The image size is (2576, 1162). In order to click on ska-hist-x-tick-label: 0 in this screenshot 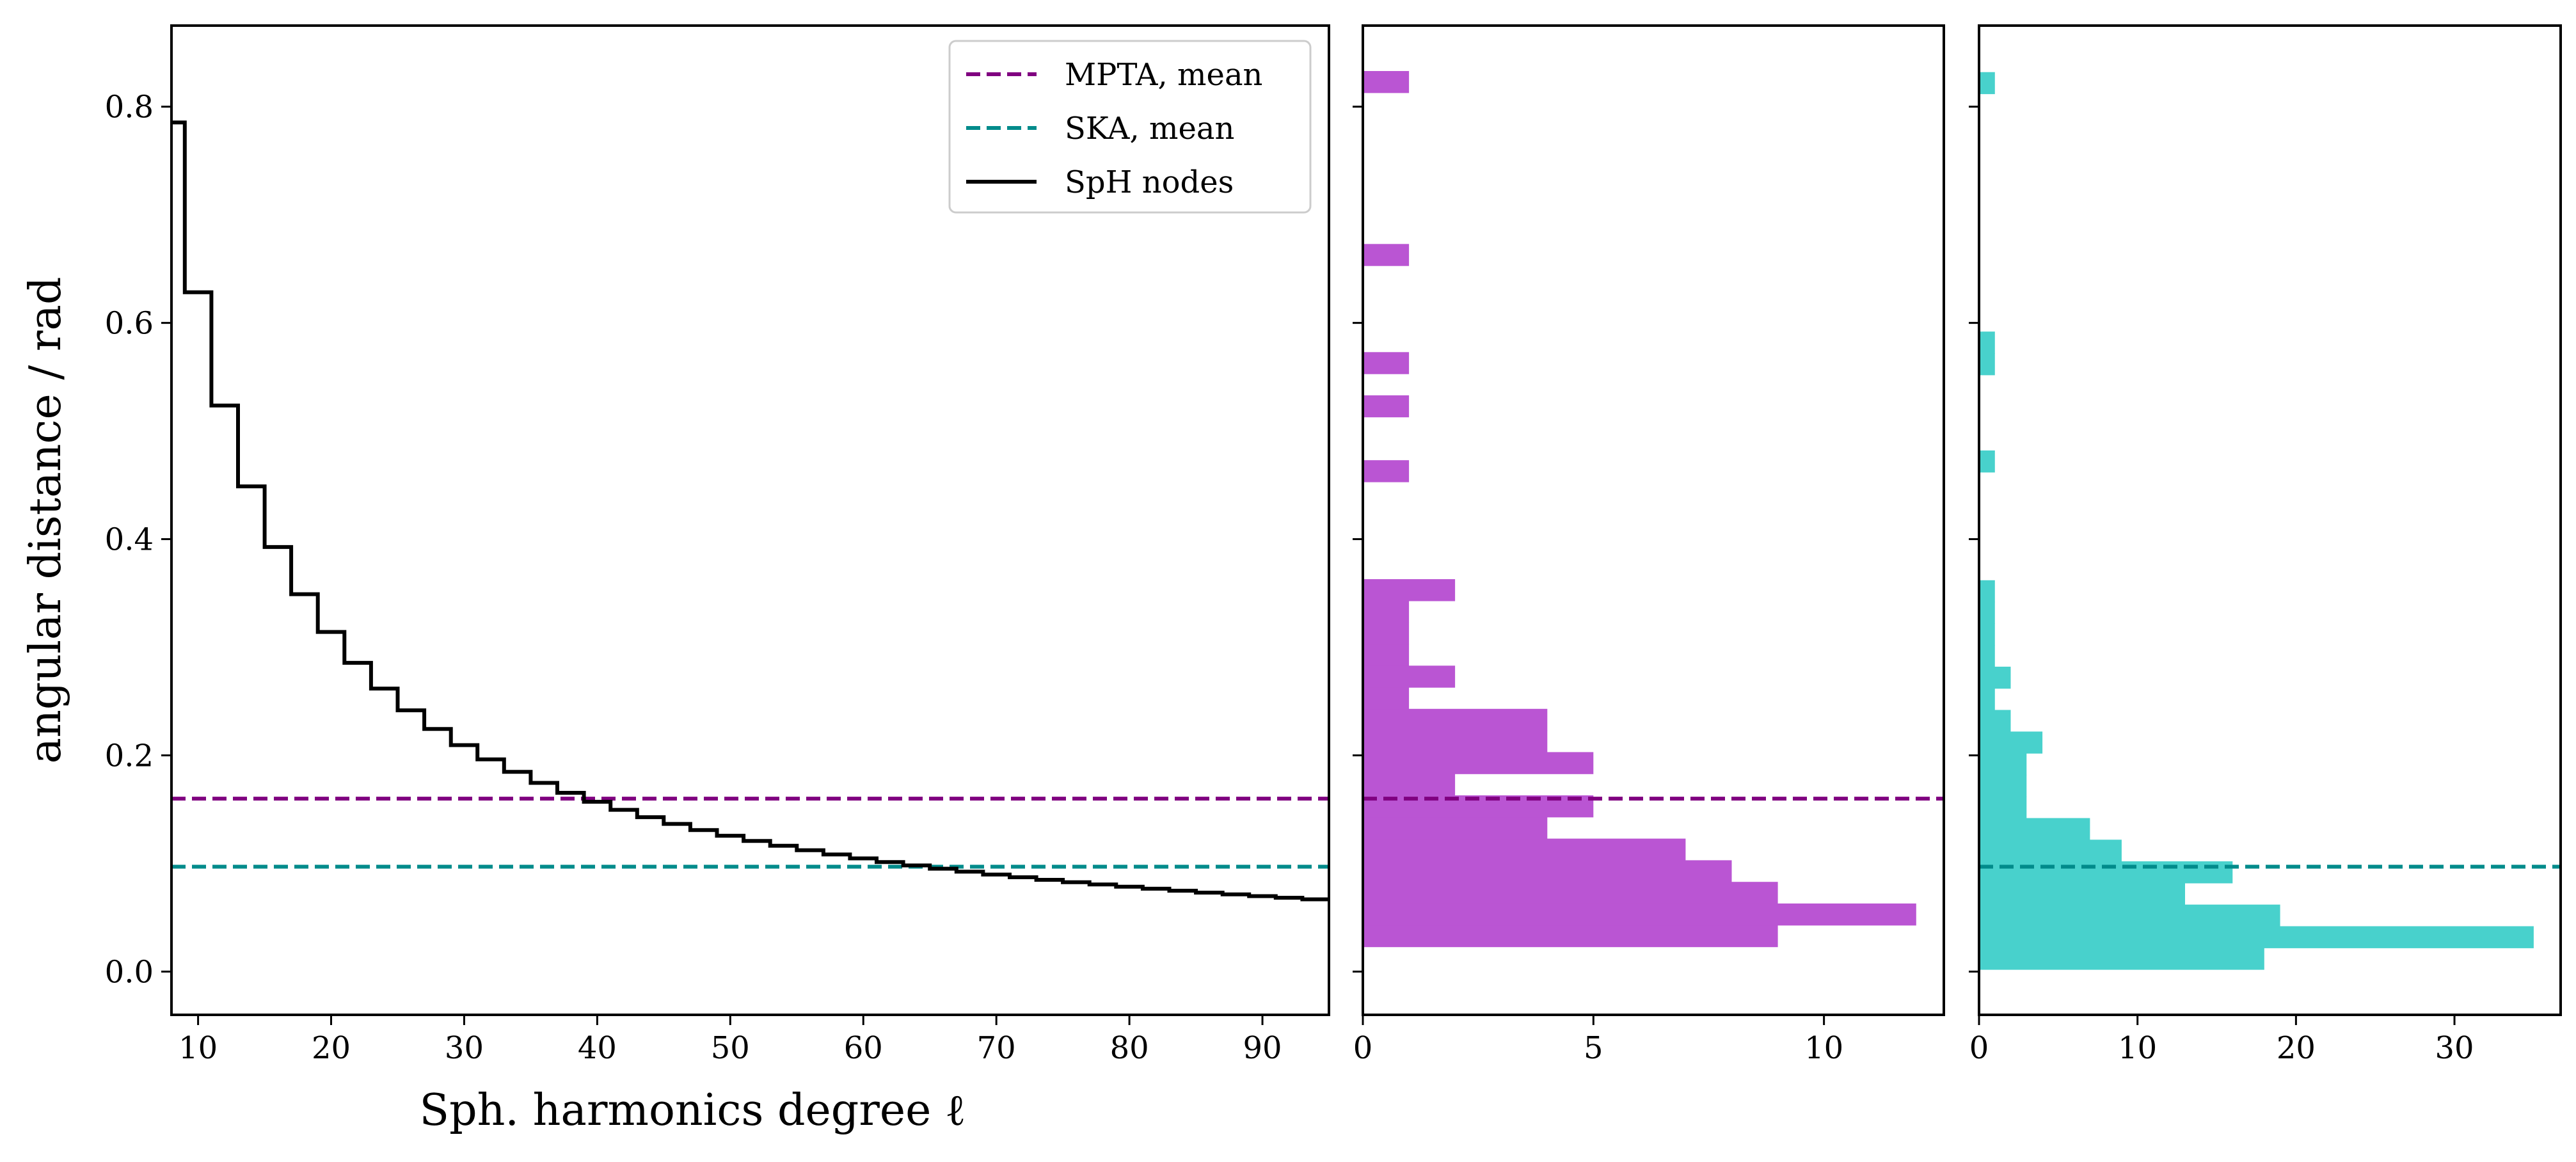, I will do `click(1979, 1048)`.